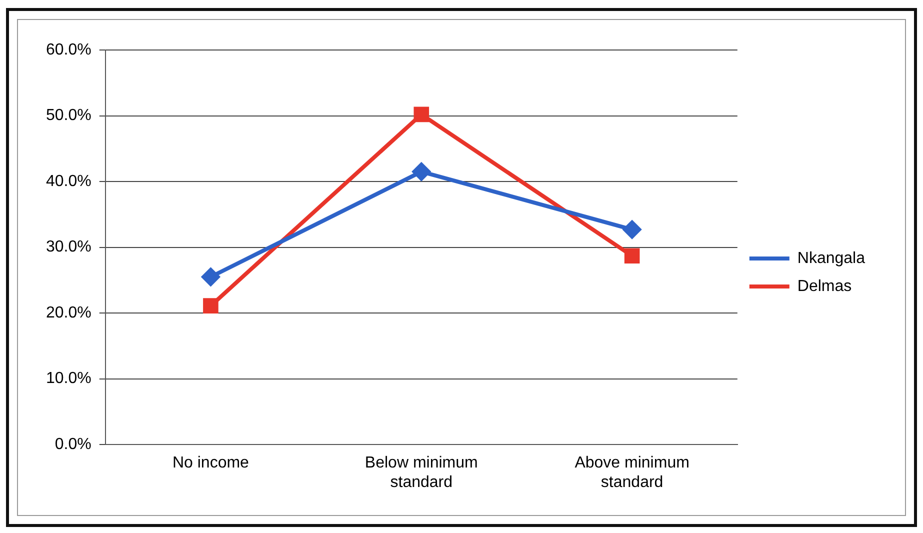 The height and width of the screenshot is (533, 923). Describe the element at coordinates (69, 49) in the screenshot. I see `y-tick-label: 60.0%` at that location.